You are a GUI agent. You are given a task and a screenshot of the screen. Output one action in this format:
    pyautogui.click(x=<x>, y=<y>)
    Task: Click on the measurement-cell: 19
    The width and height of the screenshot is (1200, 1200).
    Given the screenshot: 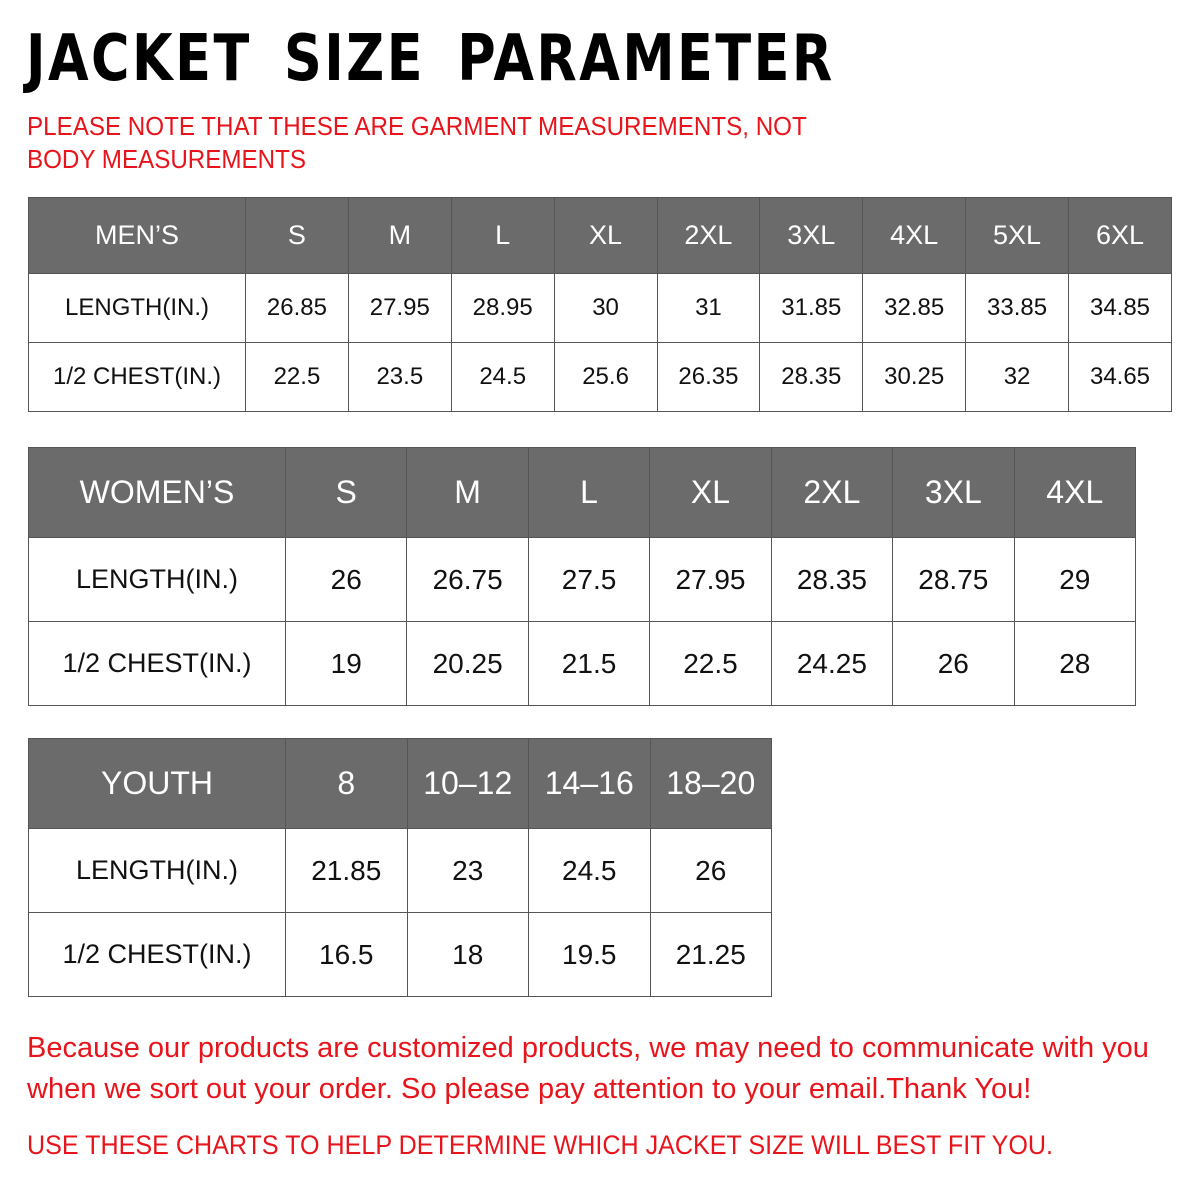 What is the action you would take?
    pyautogui.click(x=346, y=663)
    